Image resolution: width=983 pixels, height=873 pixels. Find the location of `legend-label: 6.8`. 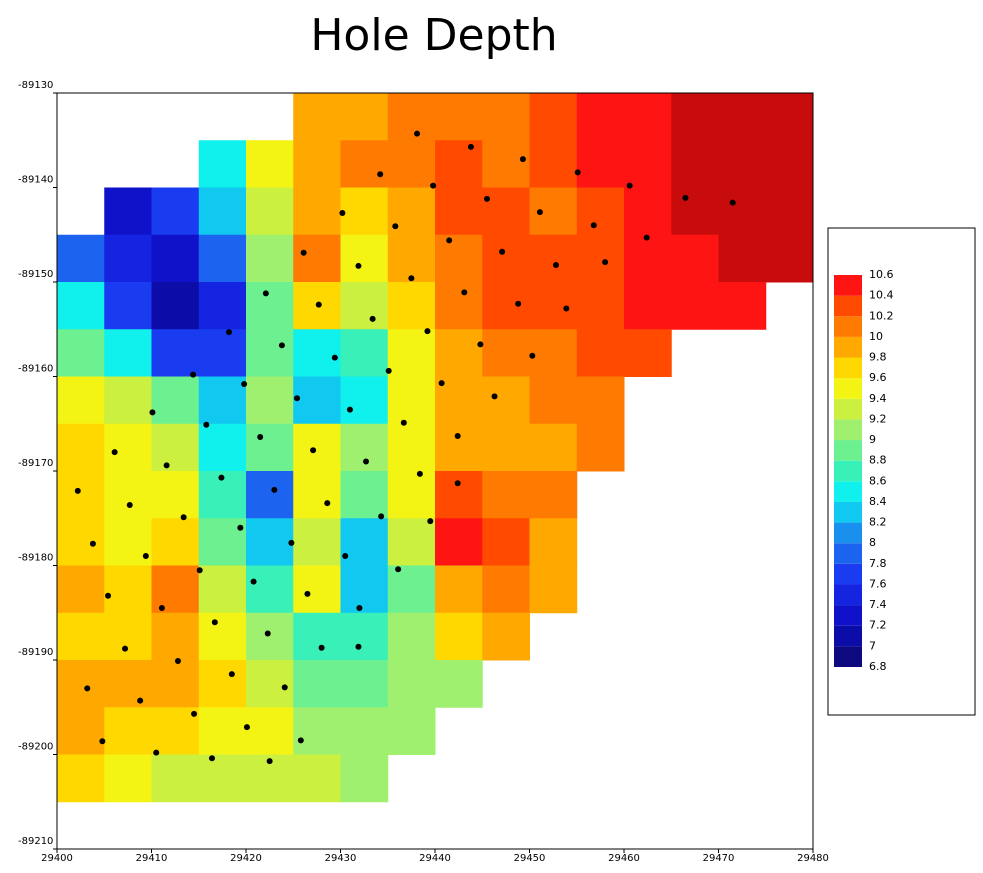

legend-label: 6.8 is located at coordinates (878, 666).